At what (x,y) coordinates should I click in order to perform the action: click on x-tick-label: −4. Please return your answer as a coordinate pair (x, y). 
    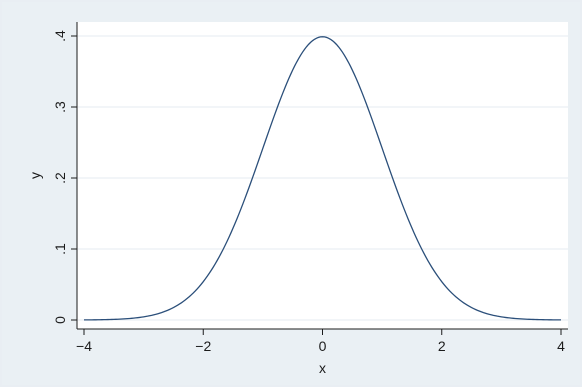
    Looking at the image, I should click on (84, 346).